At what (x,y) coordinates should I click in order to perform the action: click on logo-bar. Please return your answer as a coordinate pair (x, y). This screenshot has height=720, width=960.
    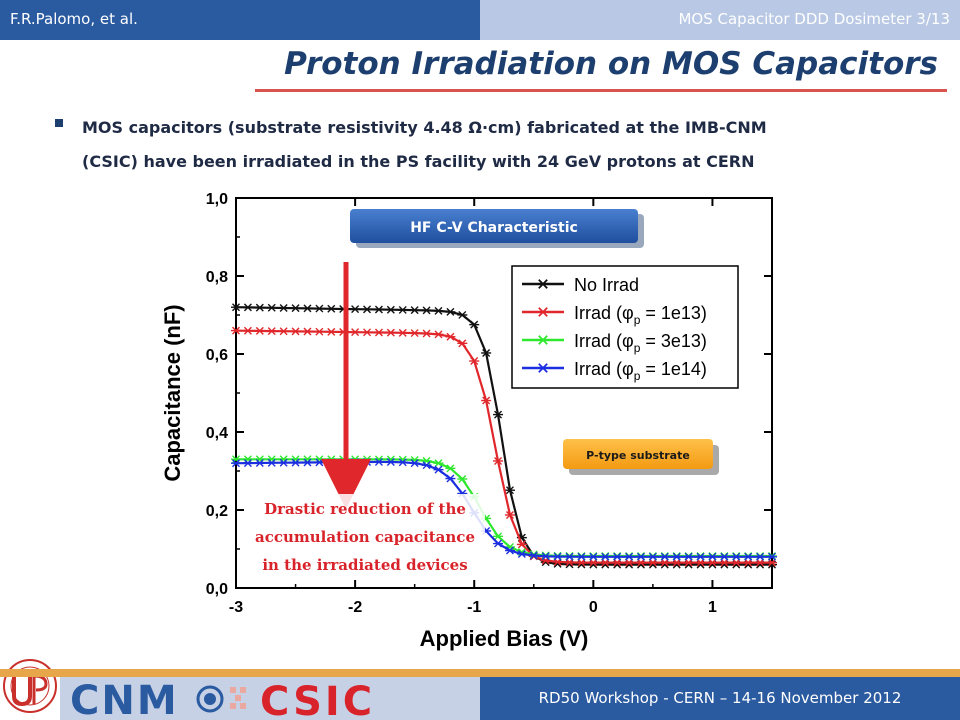
    Looking at the image, I should click on (270, 698).